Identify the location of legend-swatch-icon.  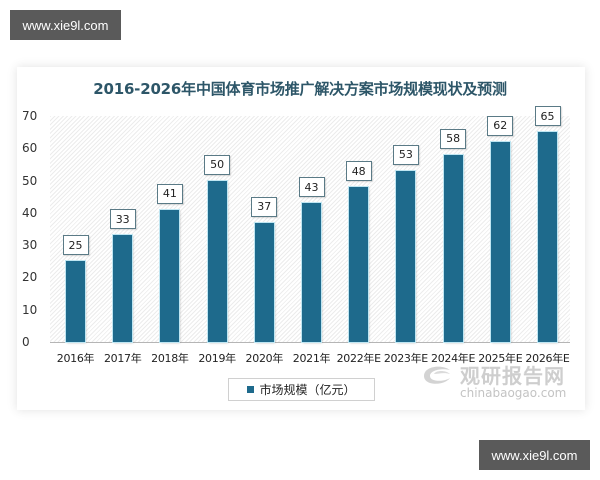
(251, 389).